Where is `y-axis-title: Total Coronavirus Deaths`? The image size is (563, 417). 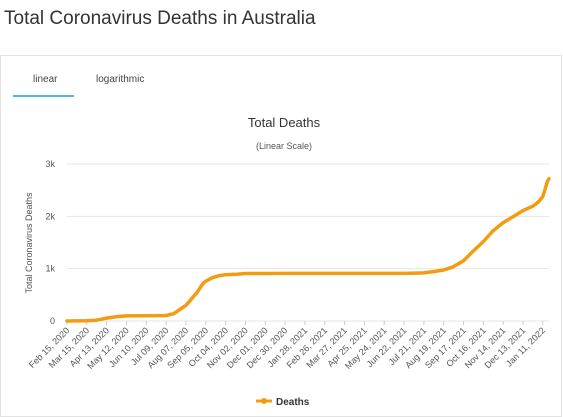
y-axis-title: Total Coronavirus Deaths is located at coordinates (29, 243).